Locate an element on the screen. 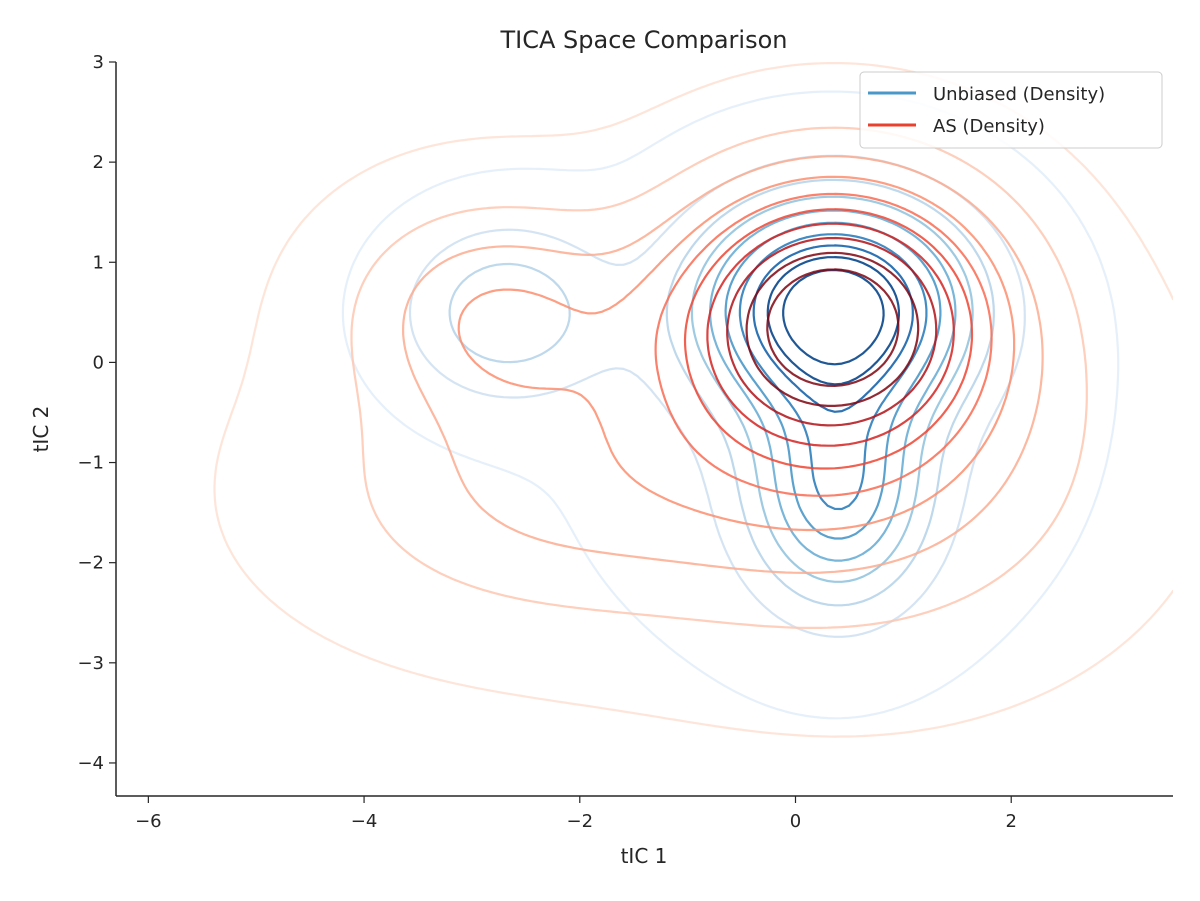  y-tick-label: 0 is located at coordinates (98, 362).